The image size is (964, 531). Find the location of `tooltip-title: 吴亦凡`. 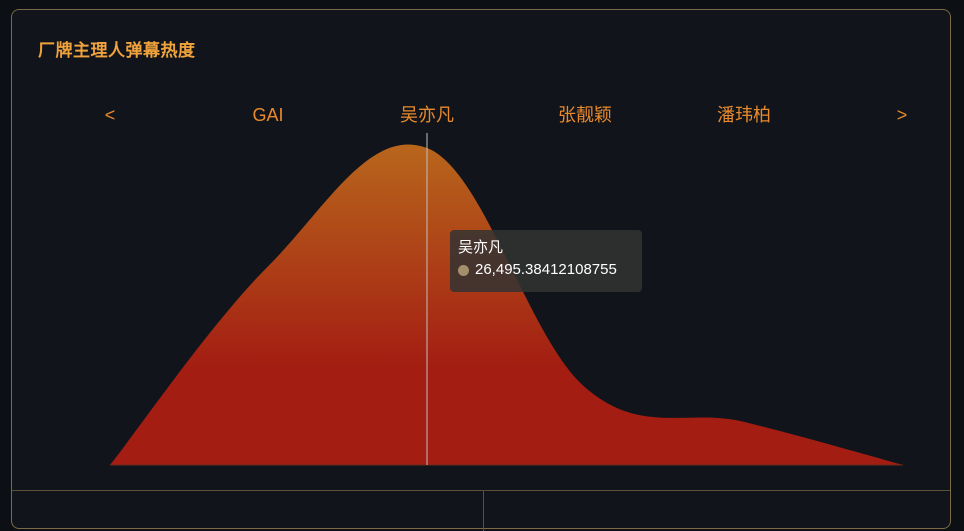

tooltip-title: 吴亦凡 is located at coordinates (481, 247).